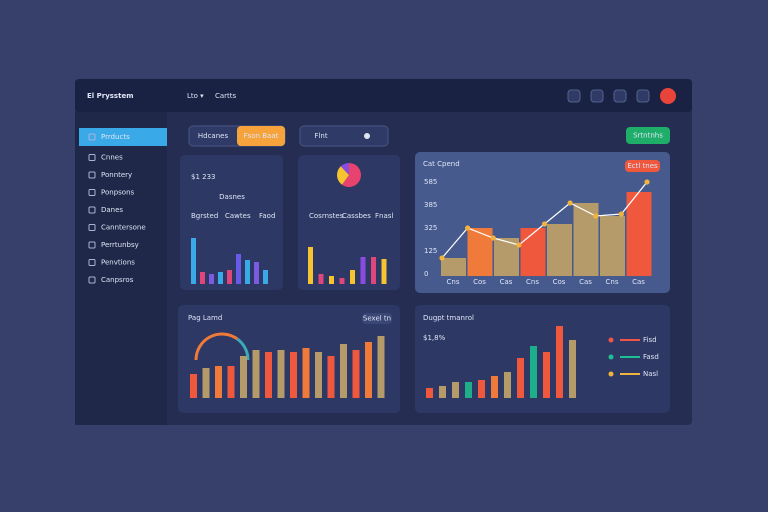 The width and height of the screenshot is (768, 512). Describe the element at coordinates (668, 96) in the screenshot. I see `avatar` at that location.